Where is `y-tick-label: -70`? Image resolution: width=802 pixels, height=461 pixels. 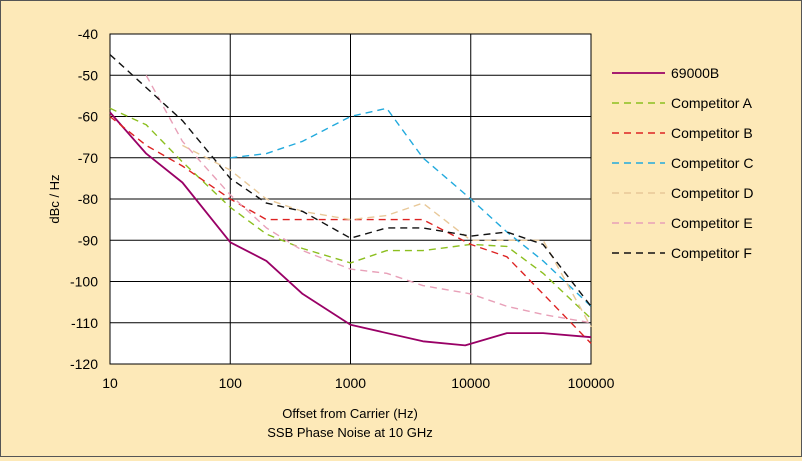
y-tick-label: -70 is located at coordinates (88, 158).